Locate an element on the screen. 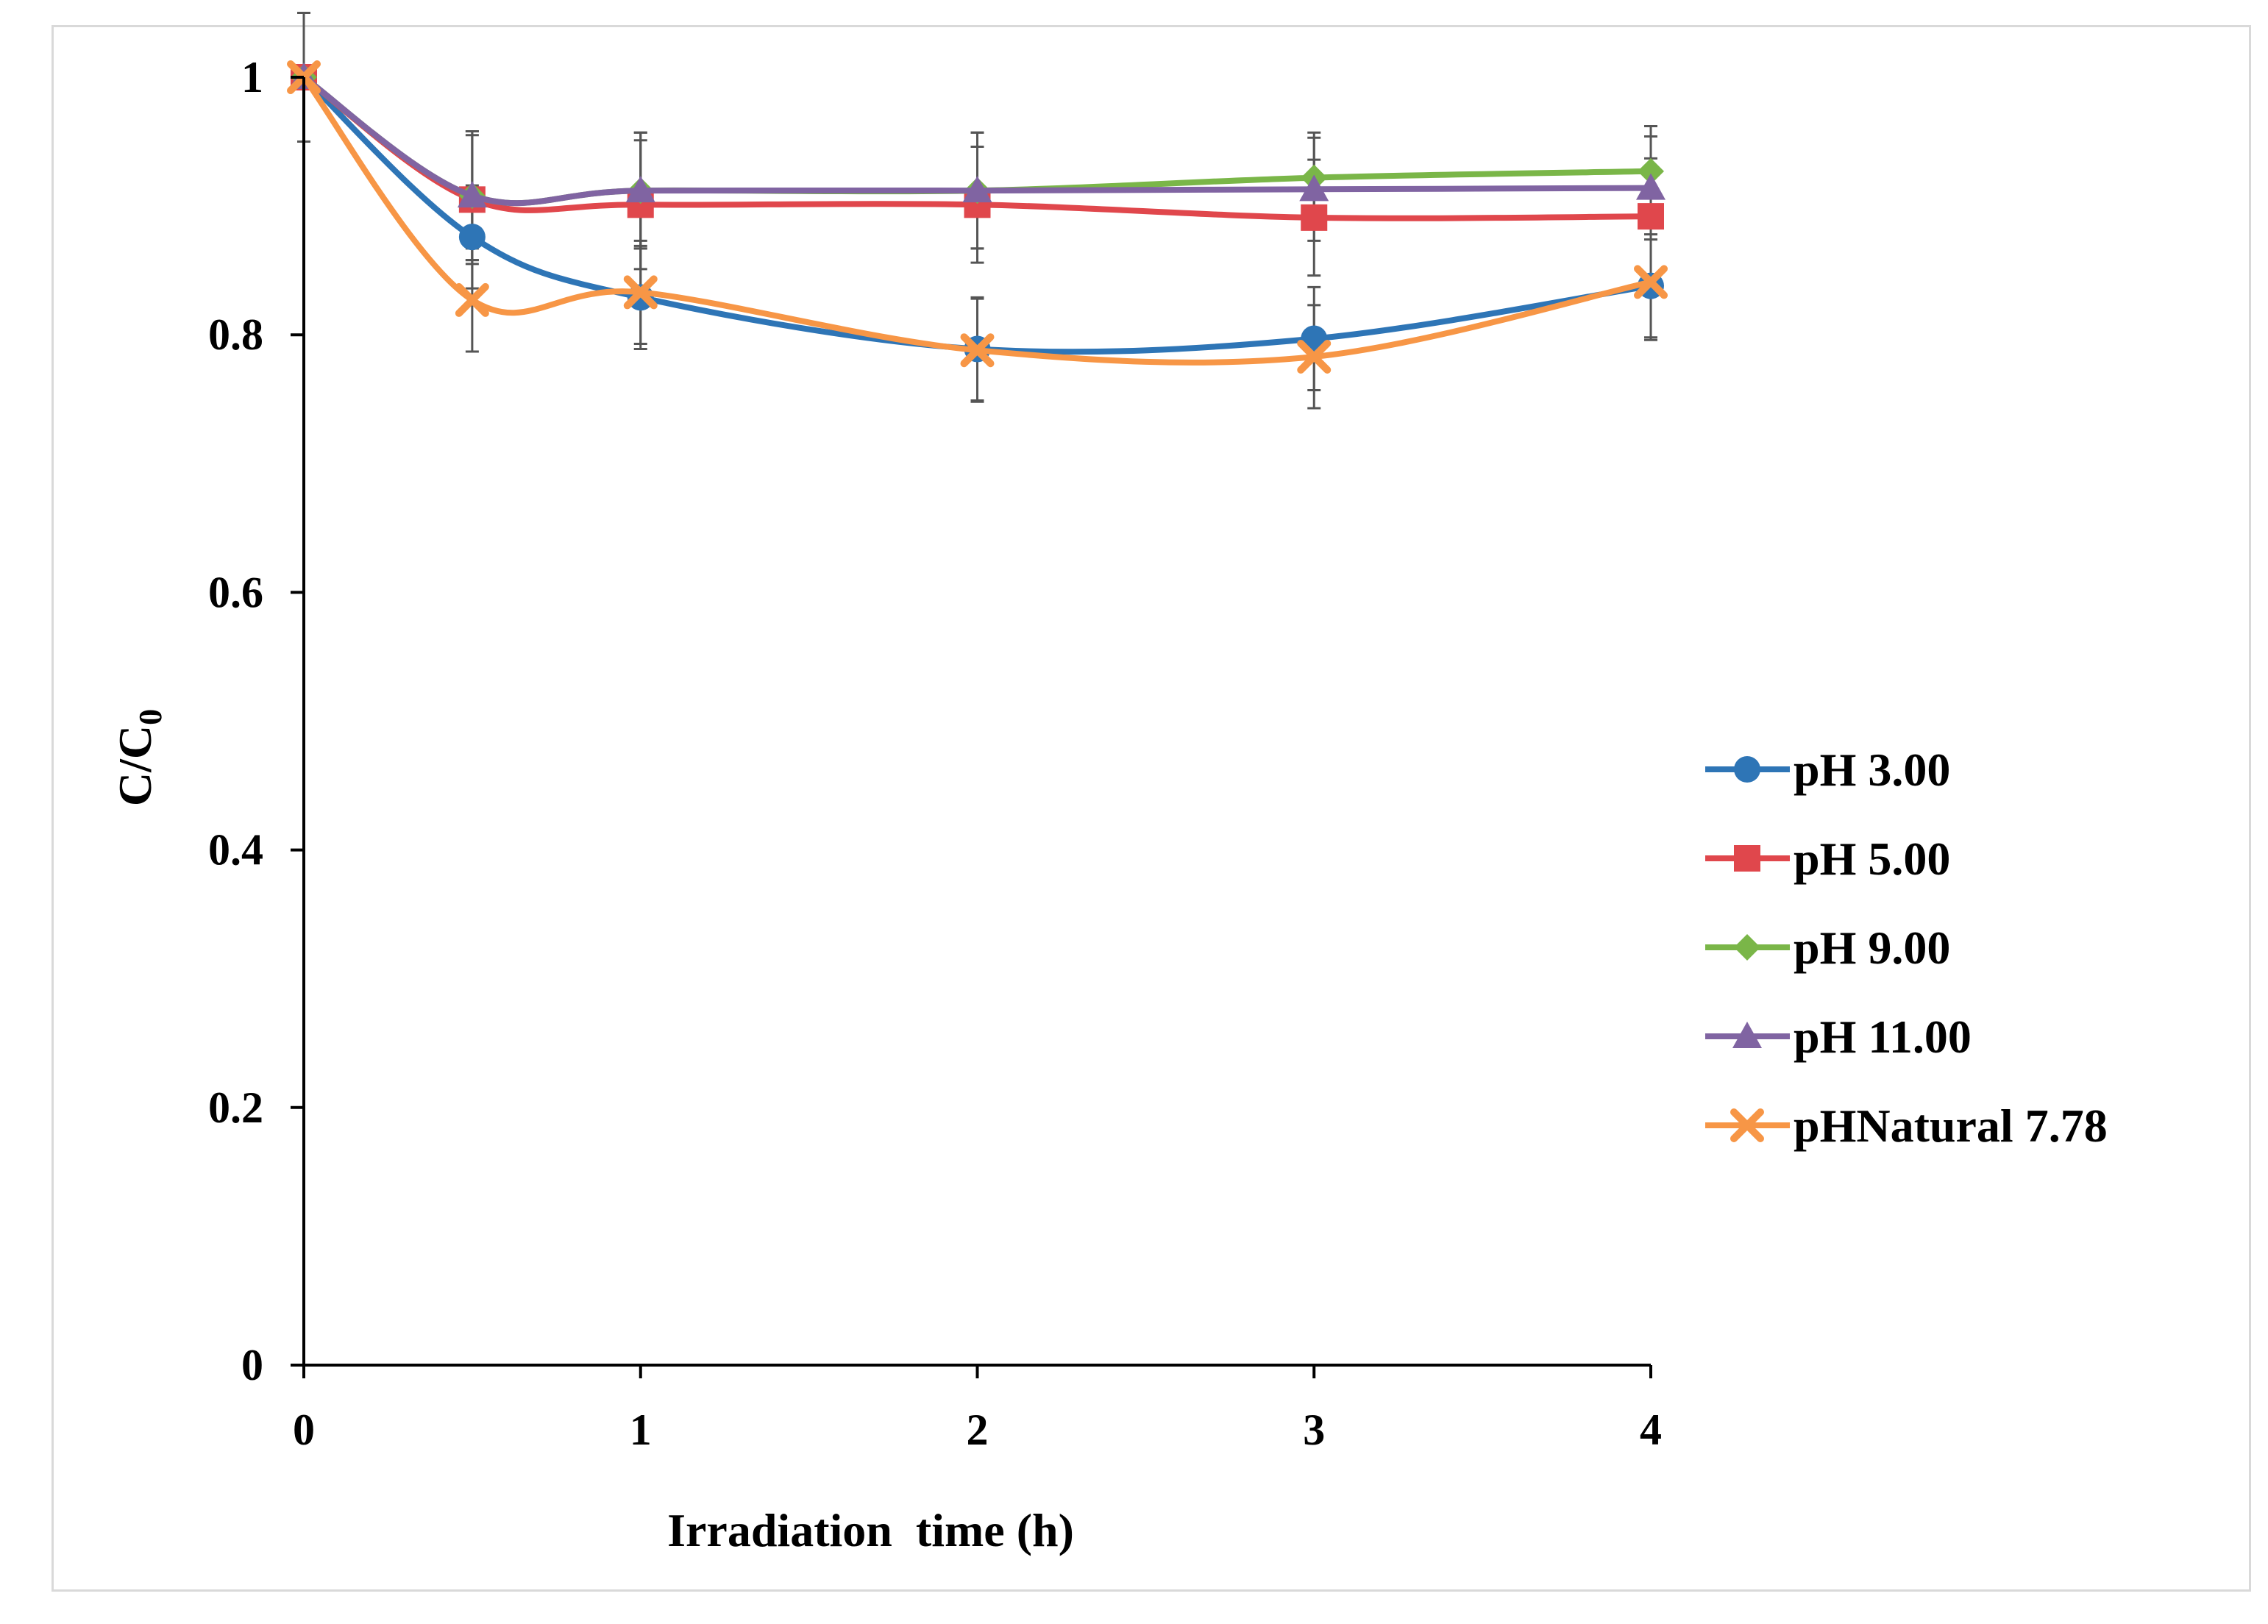 Image resolution: width=2268 pixels, height=1624 pixels. x-tick-label: 3 is located at coordinates (1314, 1430).